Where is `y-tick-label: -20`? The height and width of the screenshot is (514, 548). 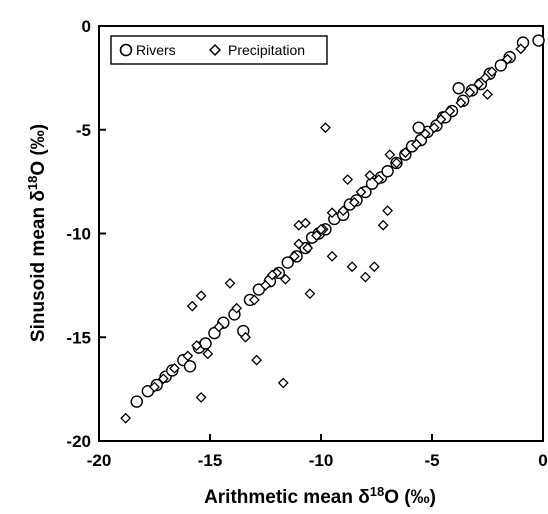 y-tick-label: -20 is located at coordinates (78, 441).